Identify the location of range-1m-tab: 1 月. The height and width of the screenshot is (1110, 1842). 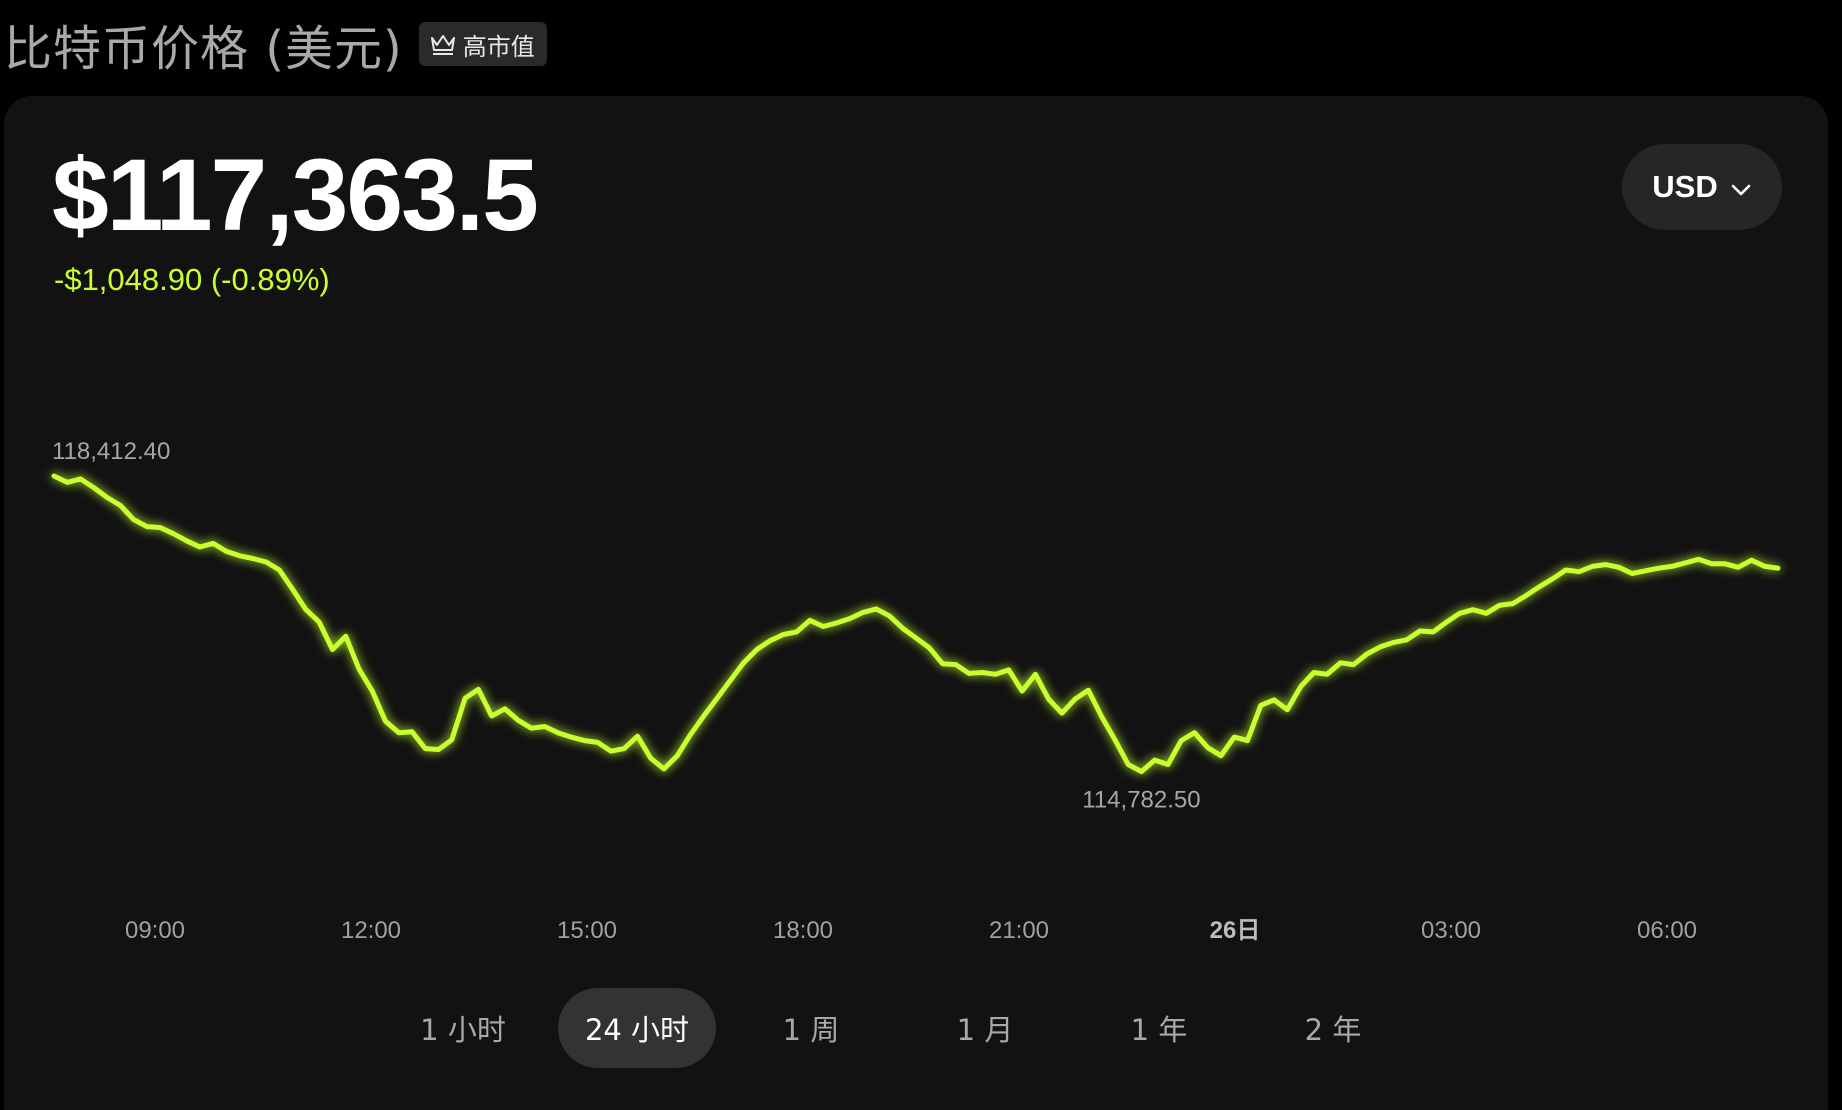
(985, 1030).